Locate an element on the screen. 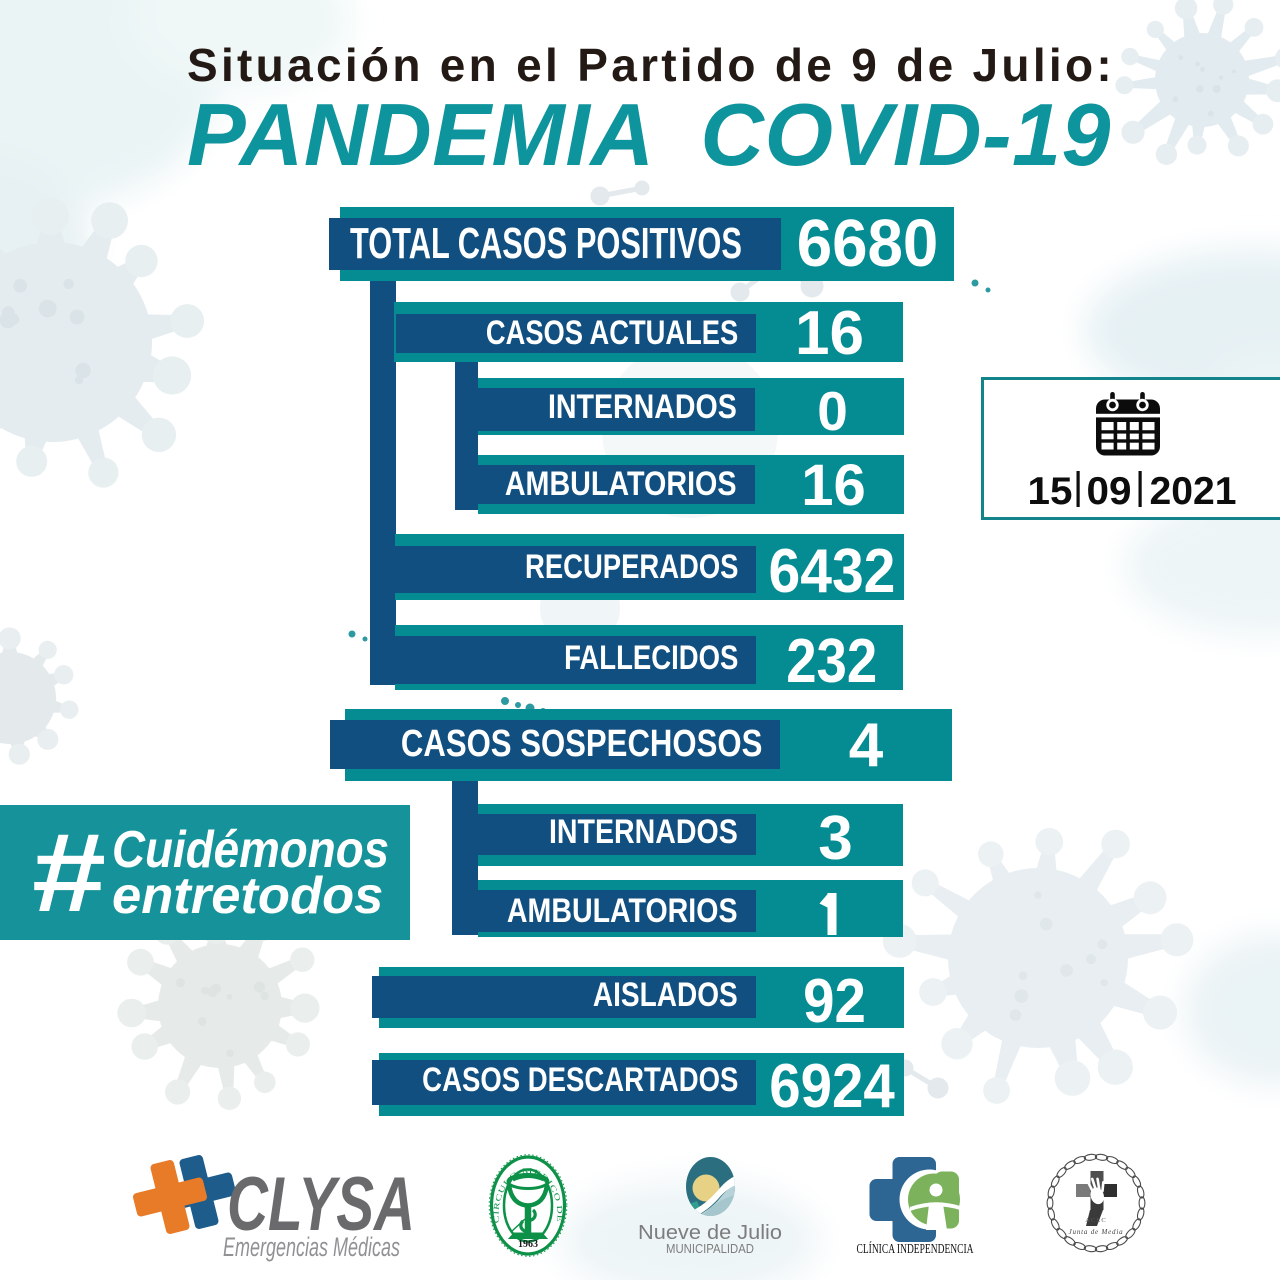 The width and height of the screenshot is (1280, 1280). svg-text: CLYSA is located at coordinates (321, 1204).